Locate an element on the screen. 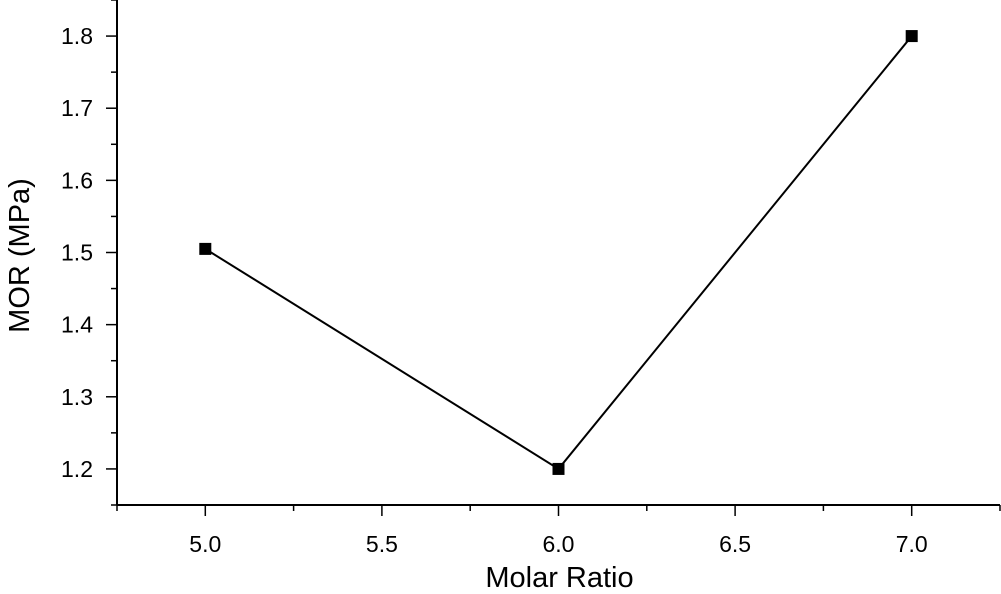 The width and height of the screenshot is (1001, 594). y-tick-label: 1.6 is located at coordinates (77, 180).